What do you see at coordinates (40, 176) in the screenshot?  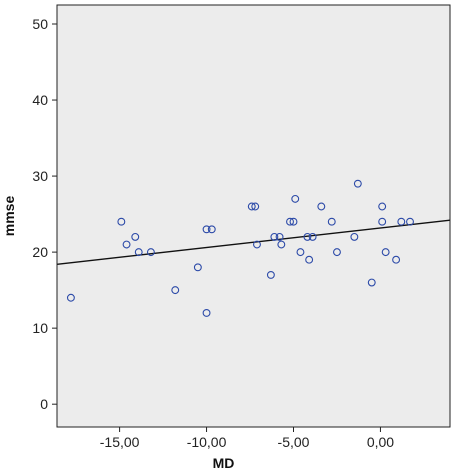 I see `y-tick-label: 30` at bounding box center [40, 176].